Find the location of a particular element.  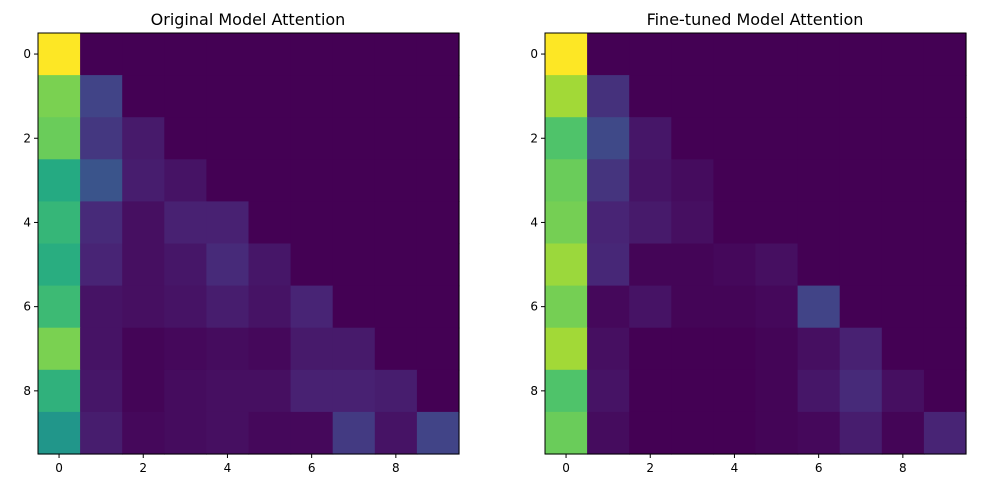

y-tick-label: 8 is located at coordinates (534, 391).